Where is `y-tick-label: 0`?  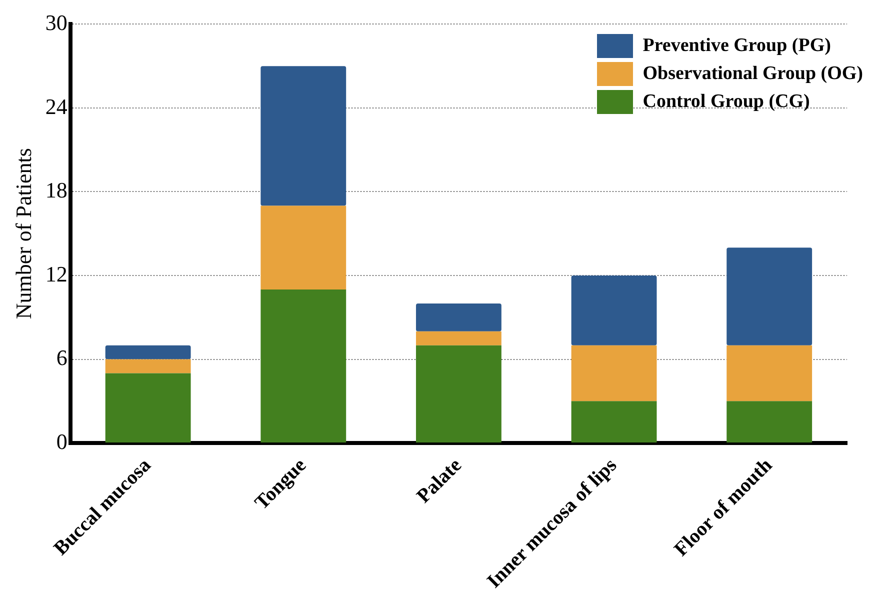 y-tick-label: 0 is located at coordinates (62, 441).